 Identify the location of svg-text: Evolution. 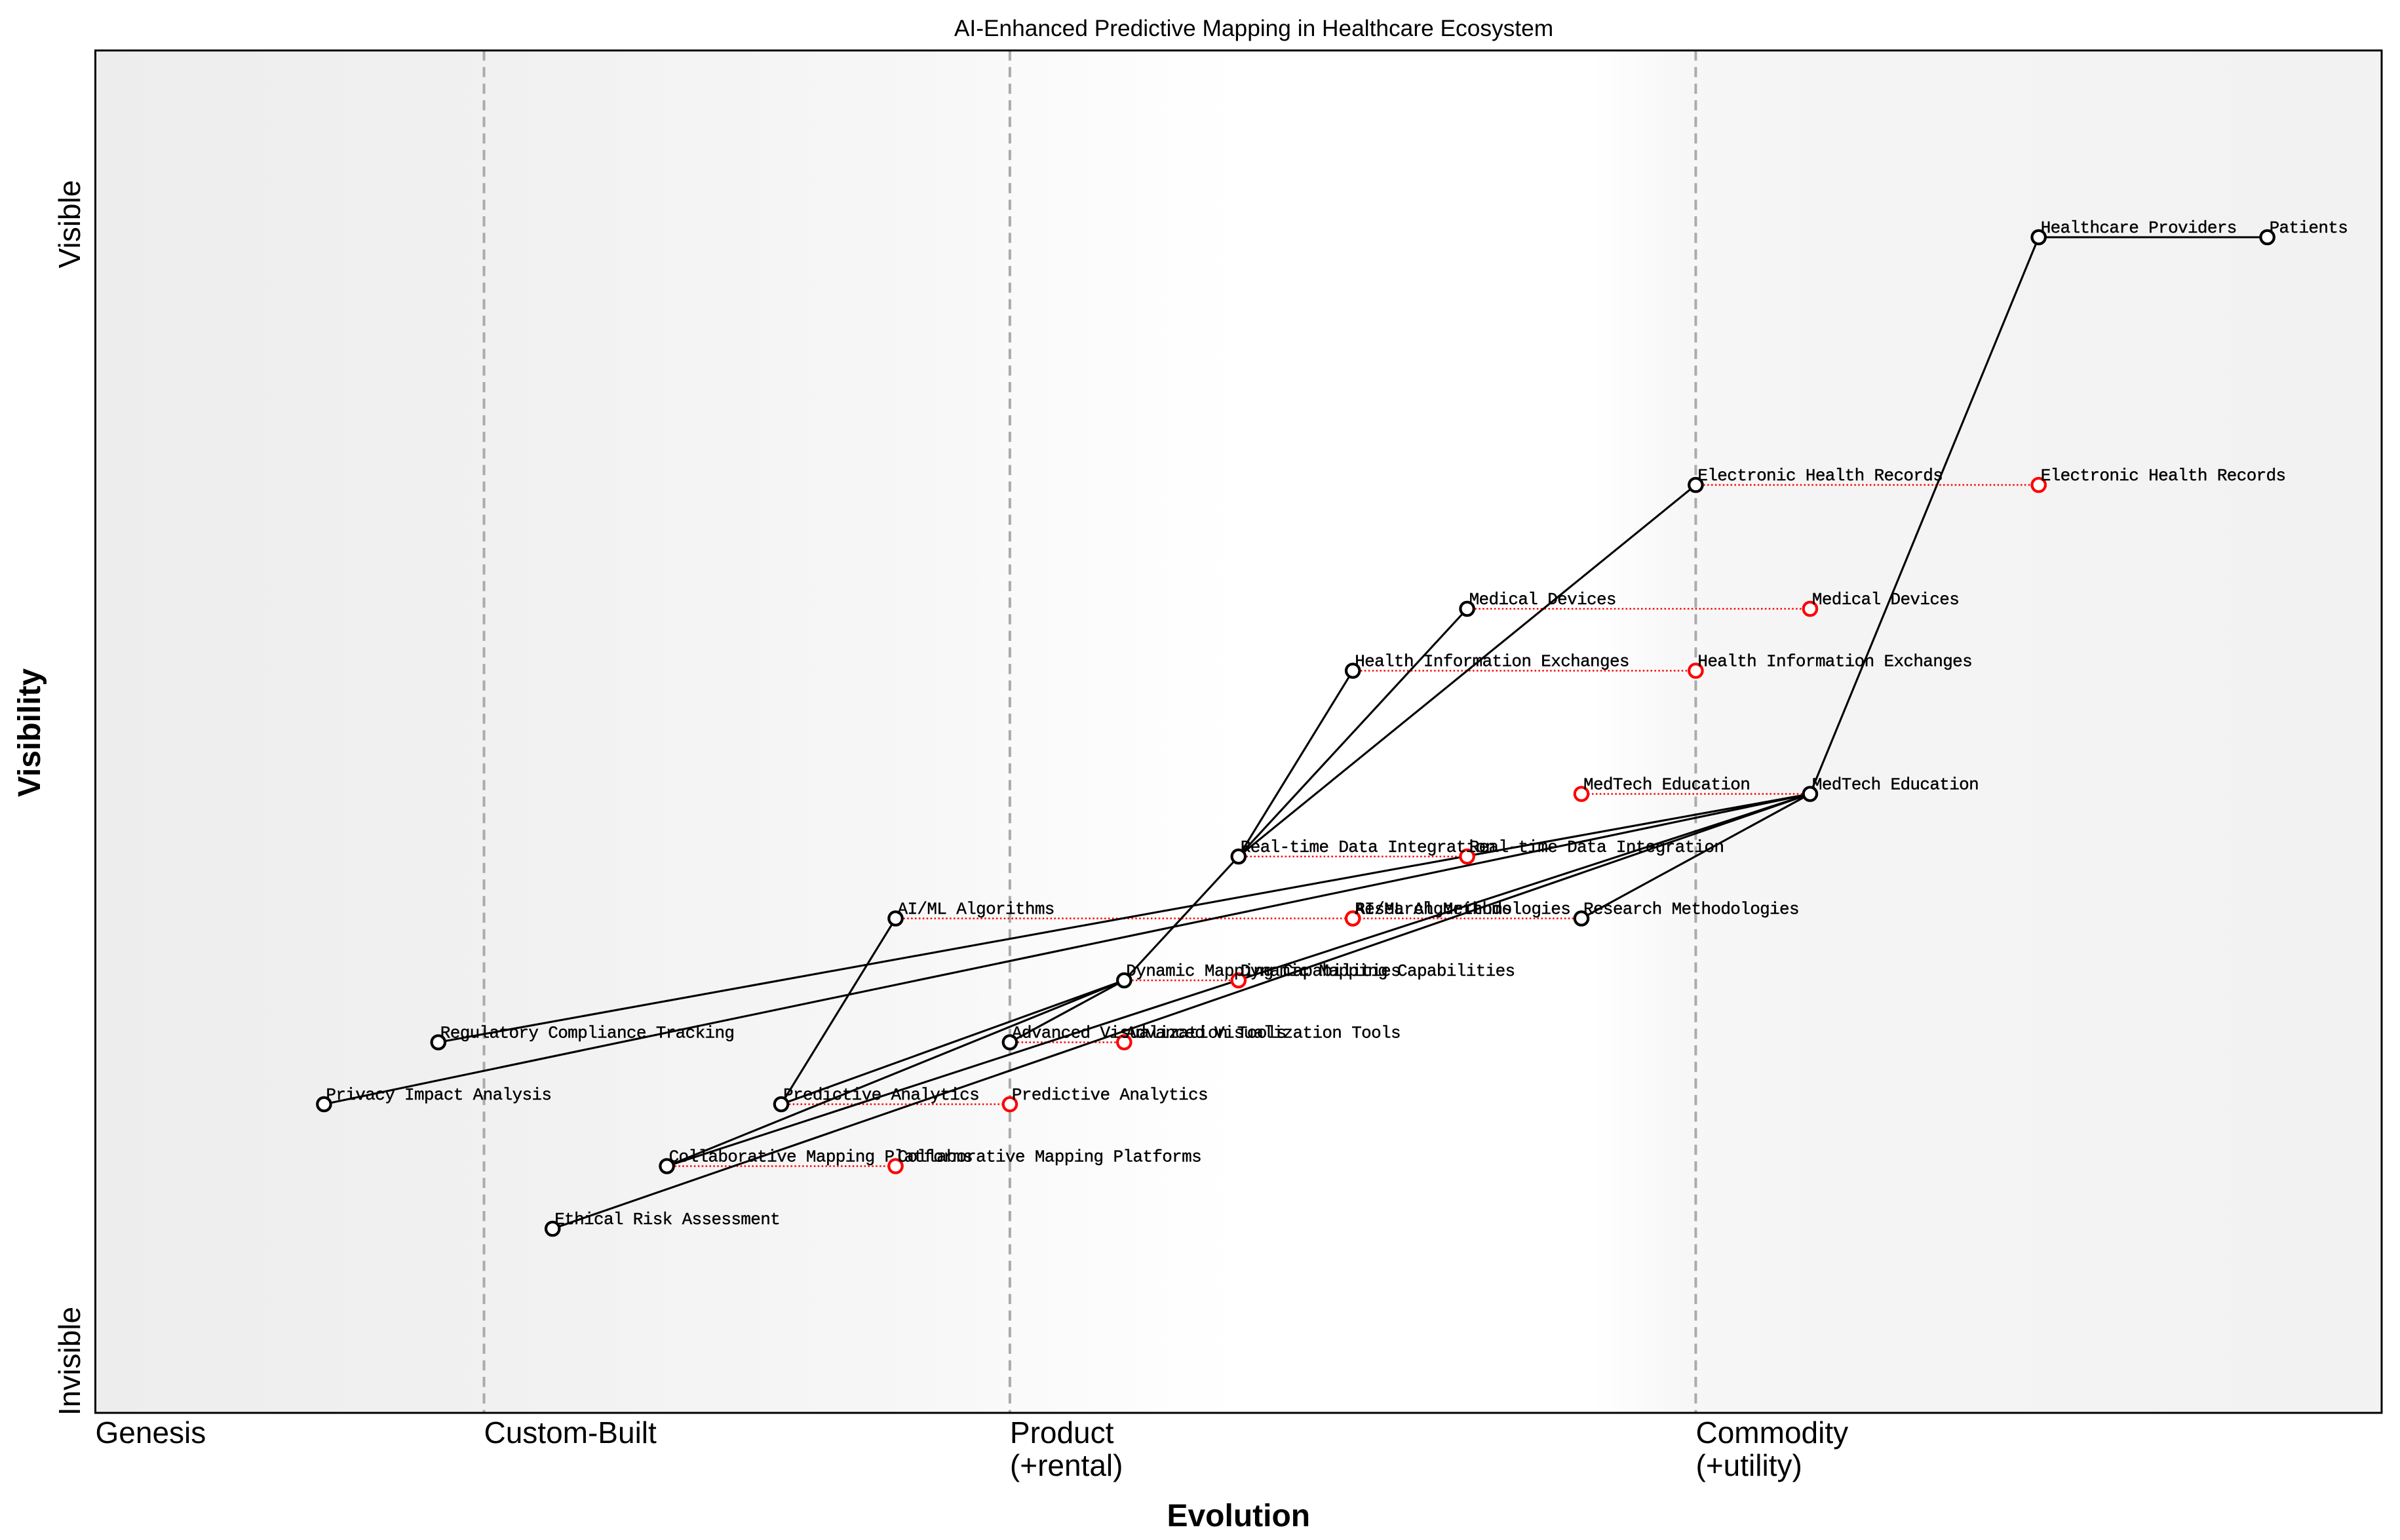
(1238, 1516).